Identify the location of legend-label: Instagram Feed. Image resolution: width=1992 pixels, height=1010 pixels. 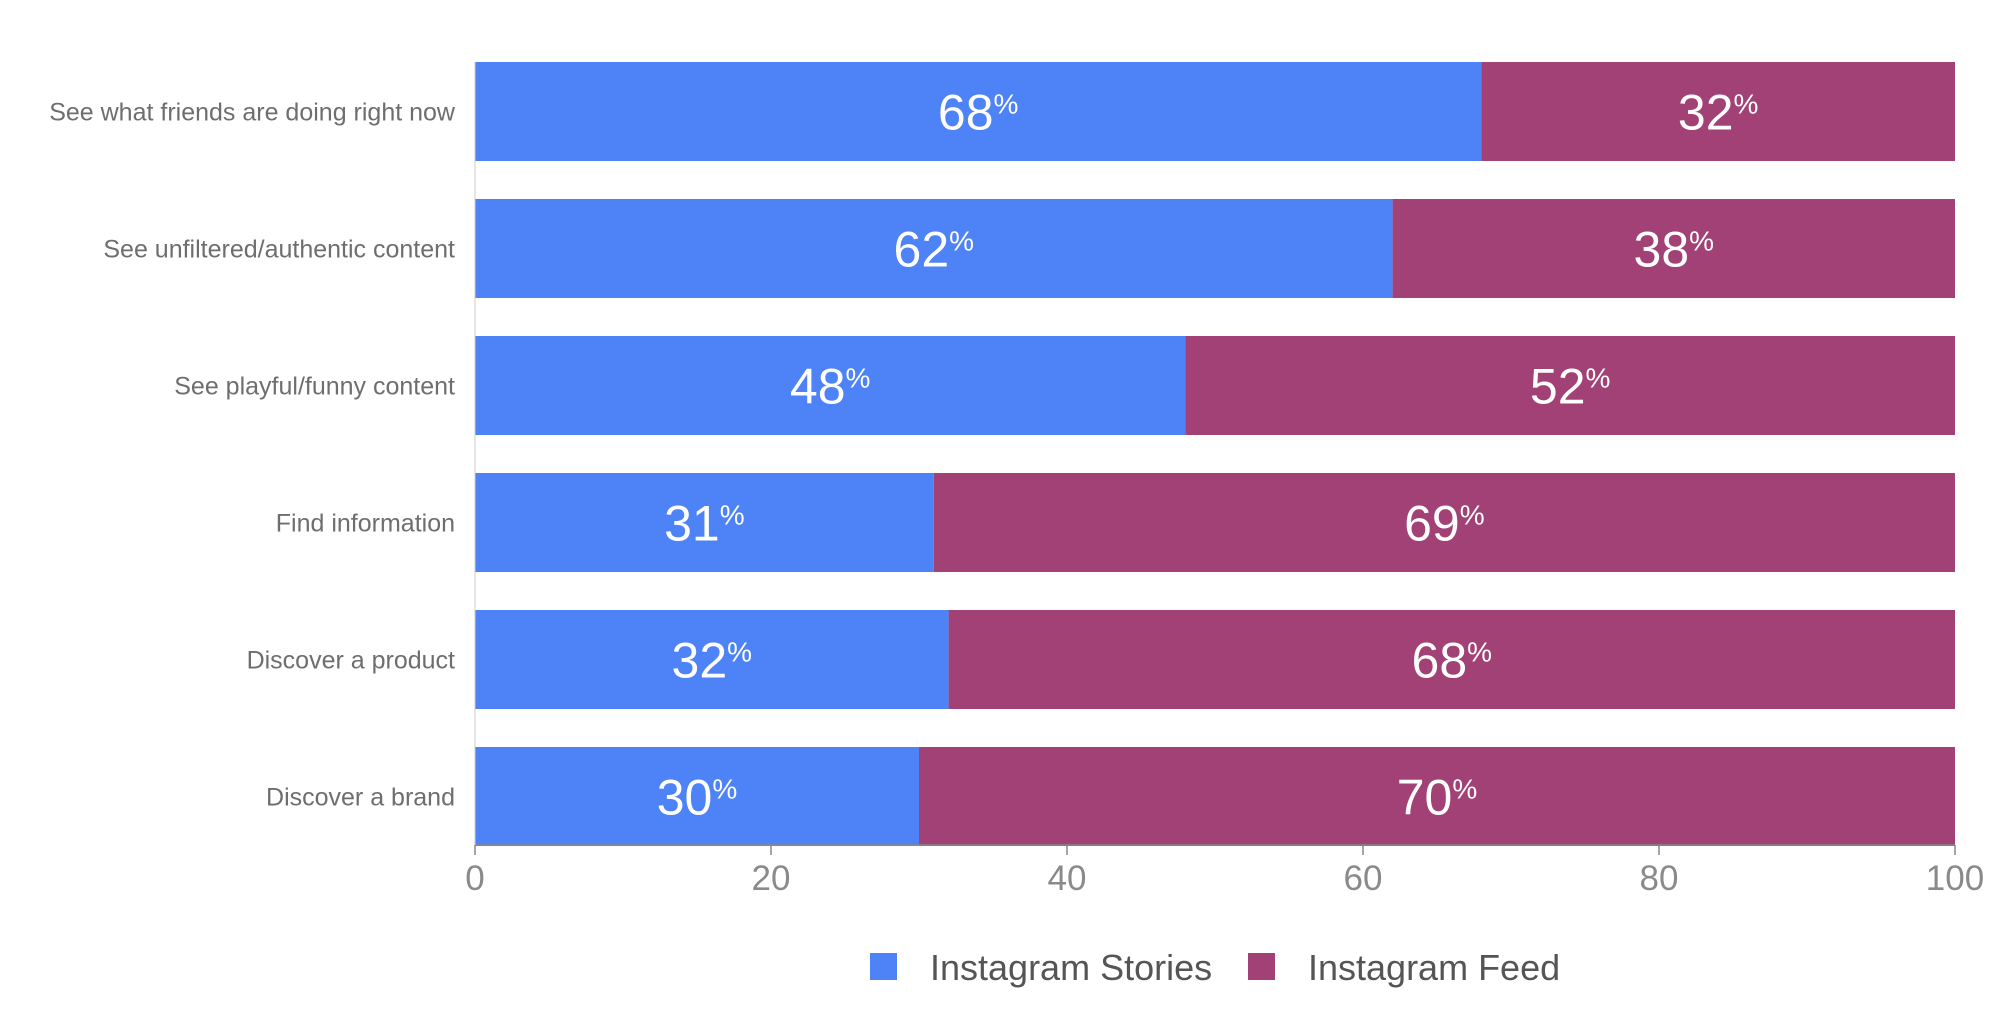
(1434, 967).